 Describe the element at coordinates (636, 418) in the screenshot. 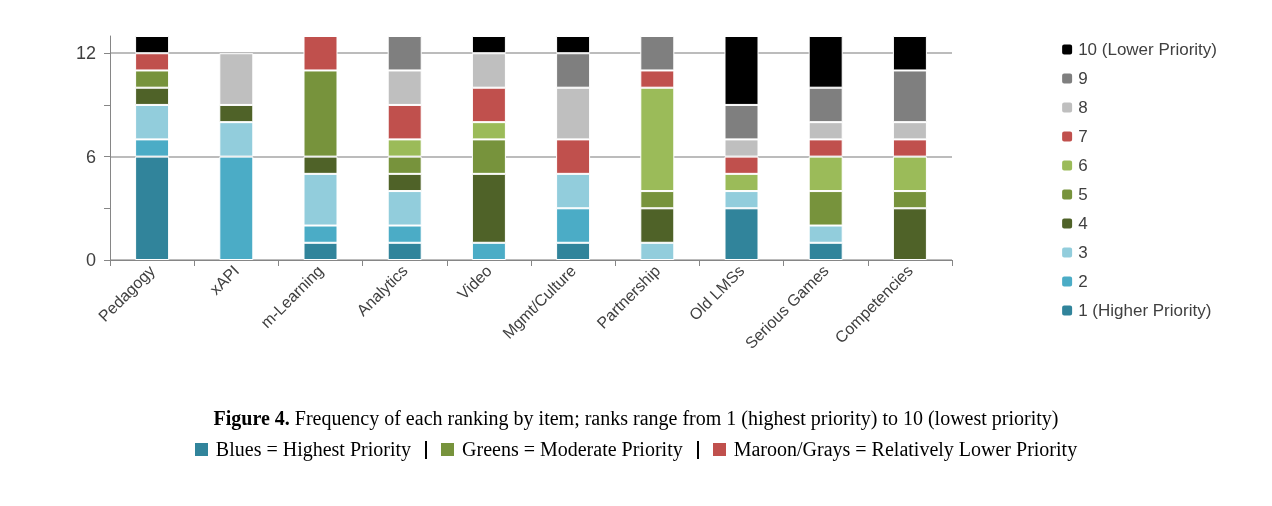

I see `text: Figure 4. Frequency of each ranking by item; ranks range from 1 (highest priority) to 10 (lowest priority)` at that location.